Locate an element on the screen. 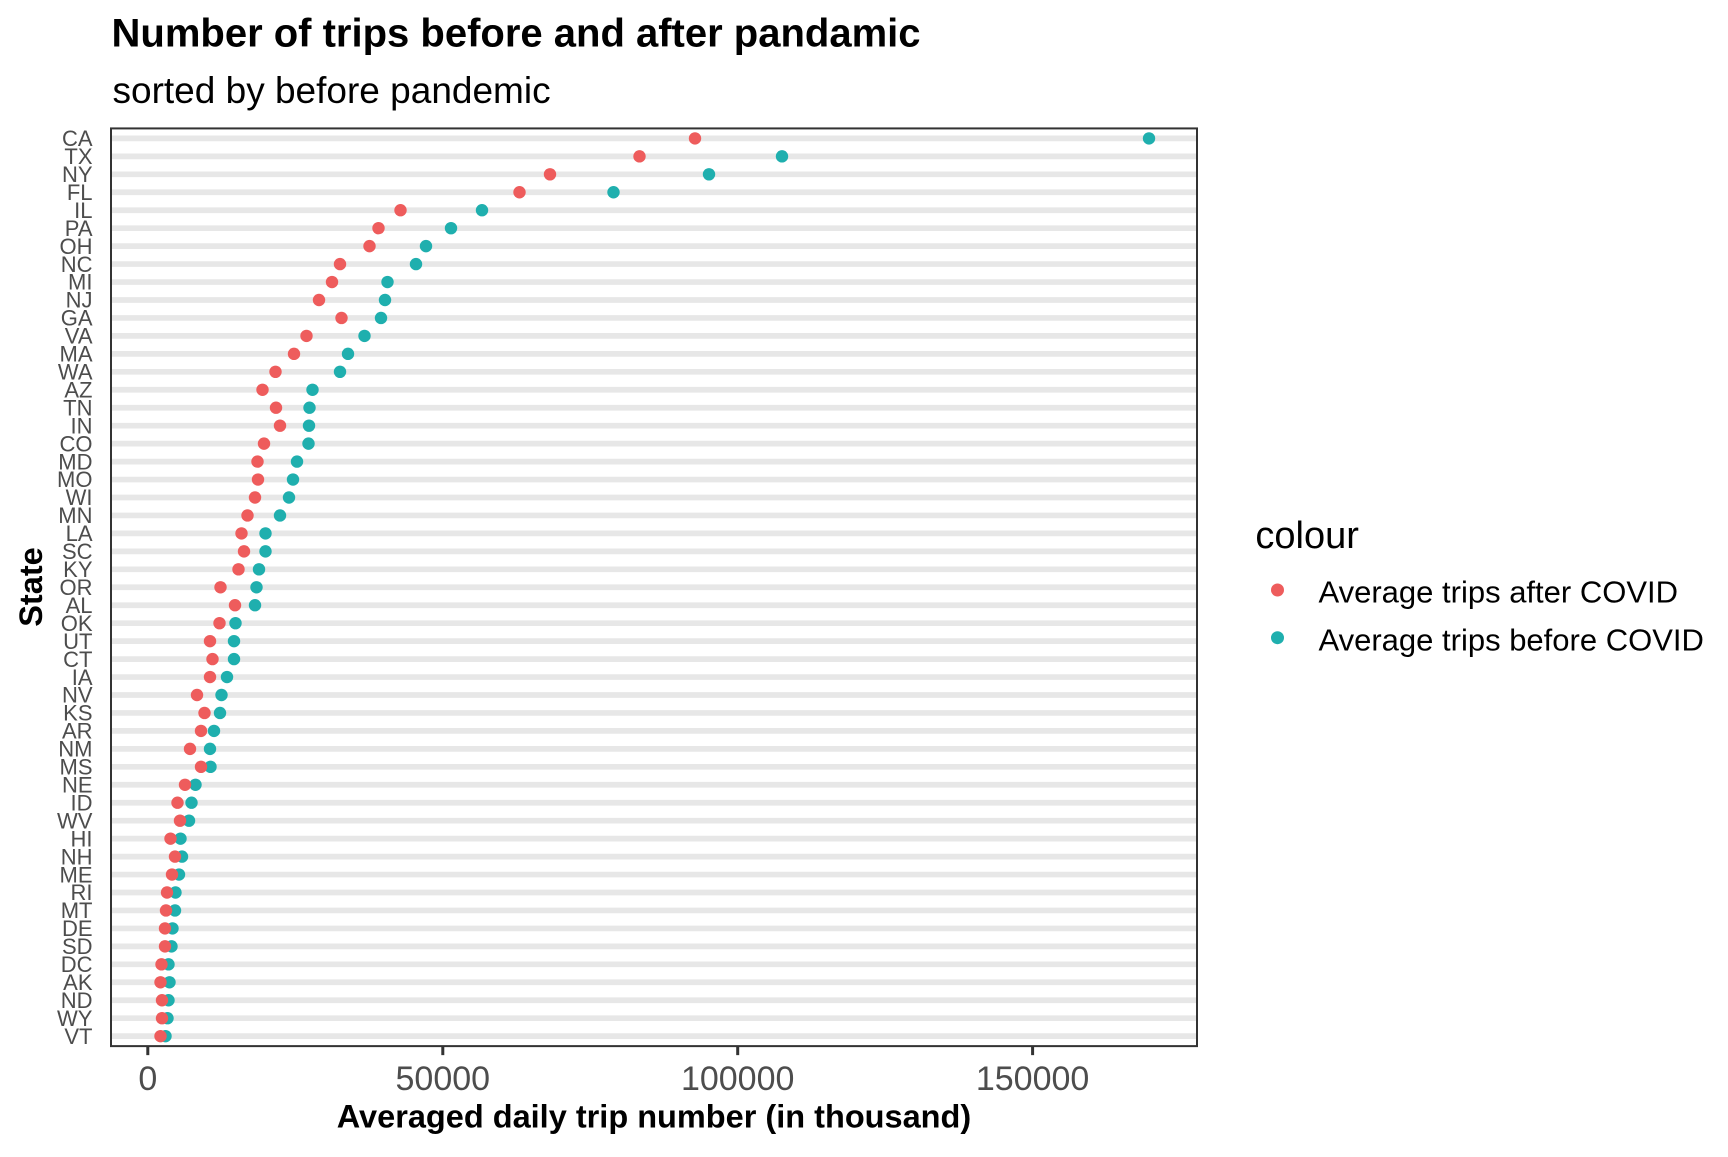 This screenshot has height=1157, width=1728. svg-text: PA is located at coordinates (79, 228).